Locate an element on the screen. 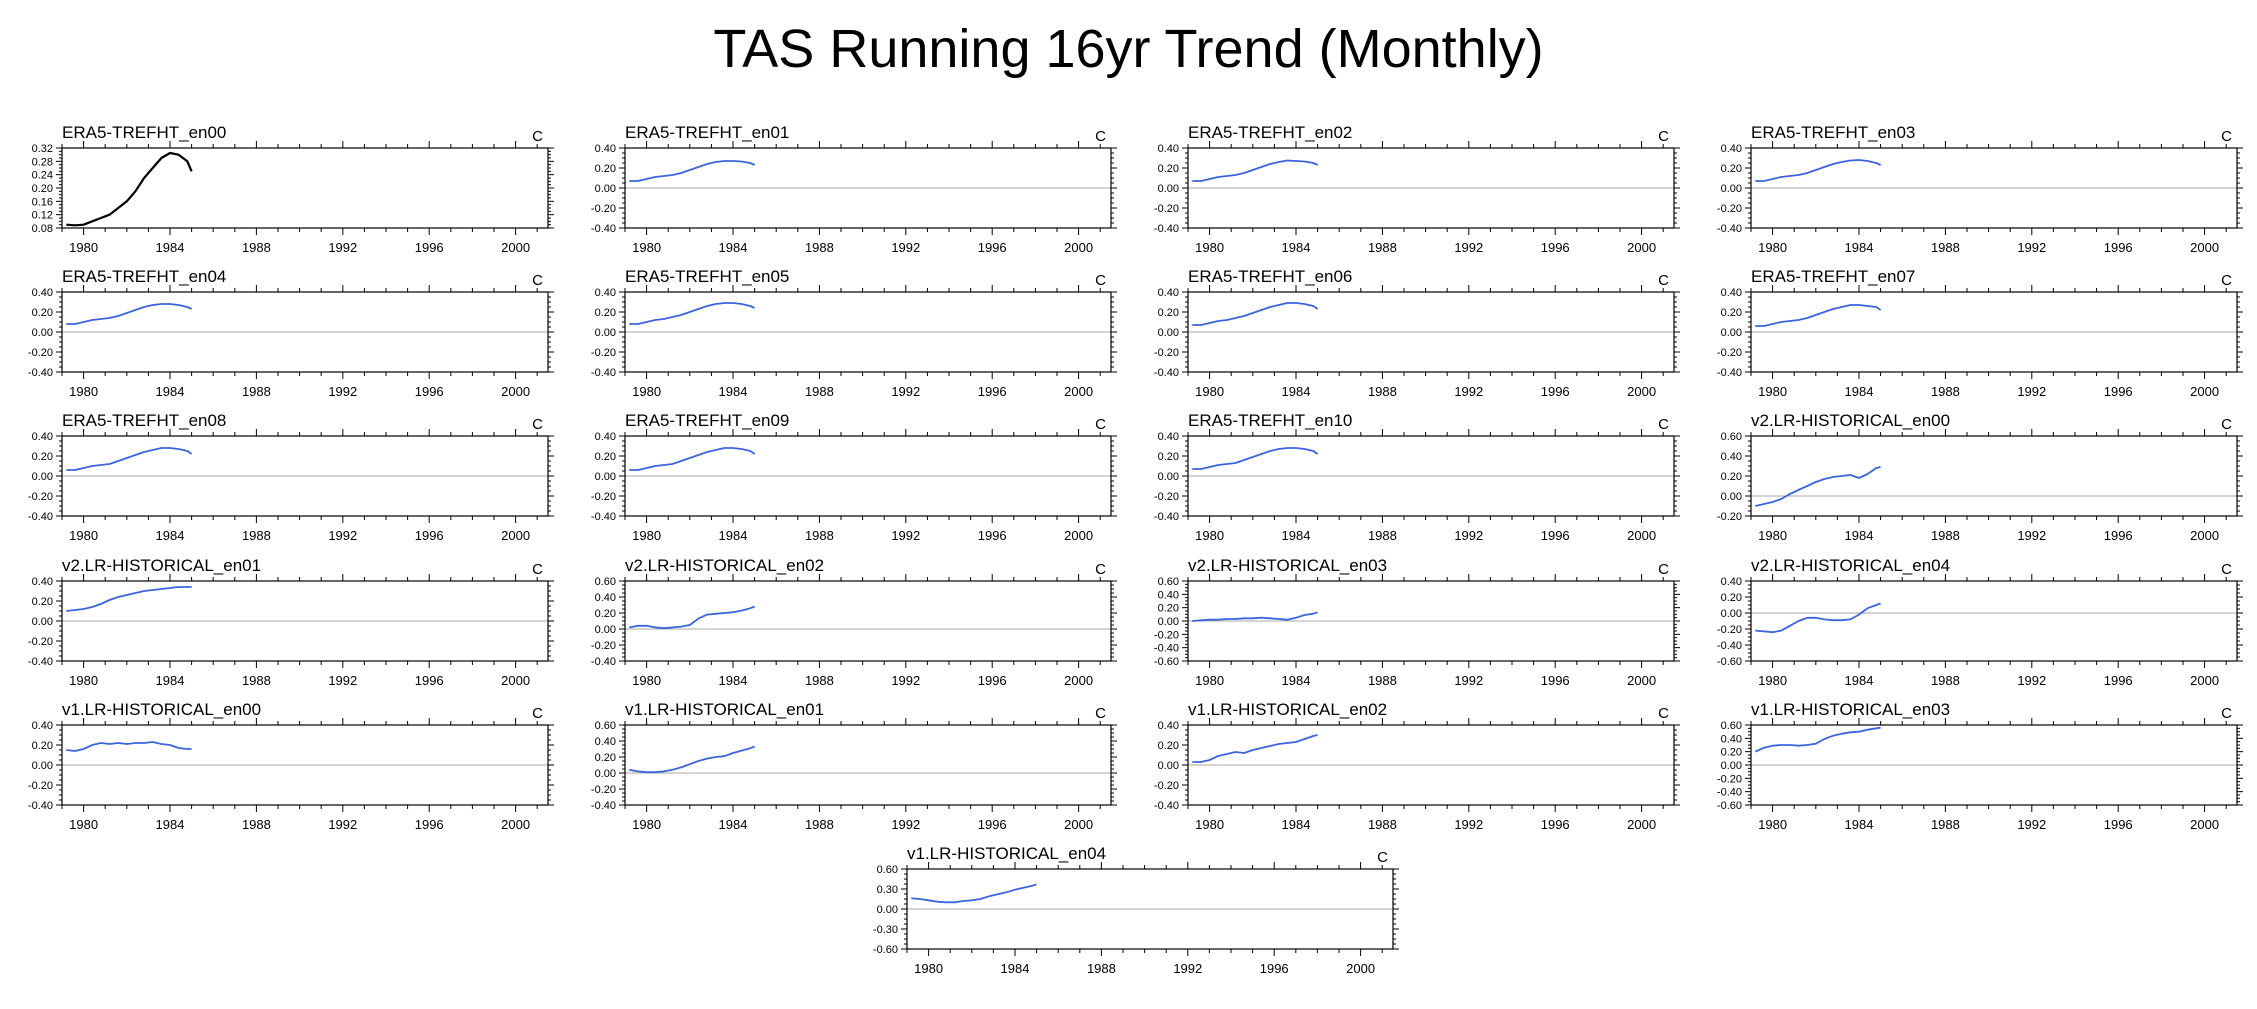 The image size is (2257, 1009). y-tick-label: 0.24 is located at coordinates (42, 176).